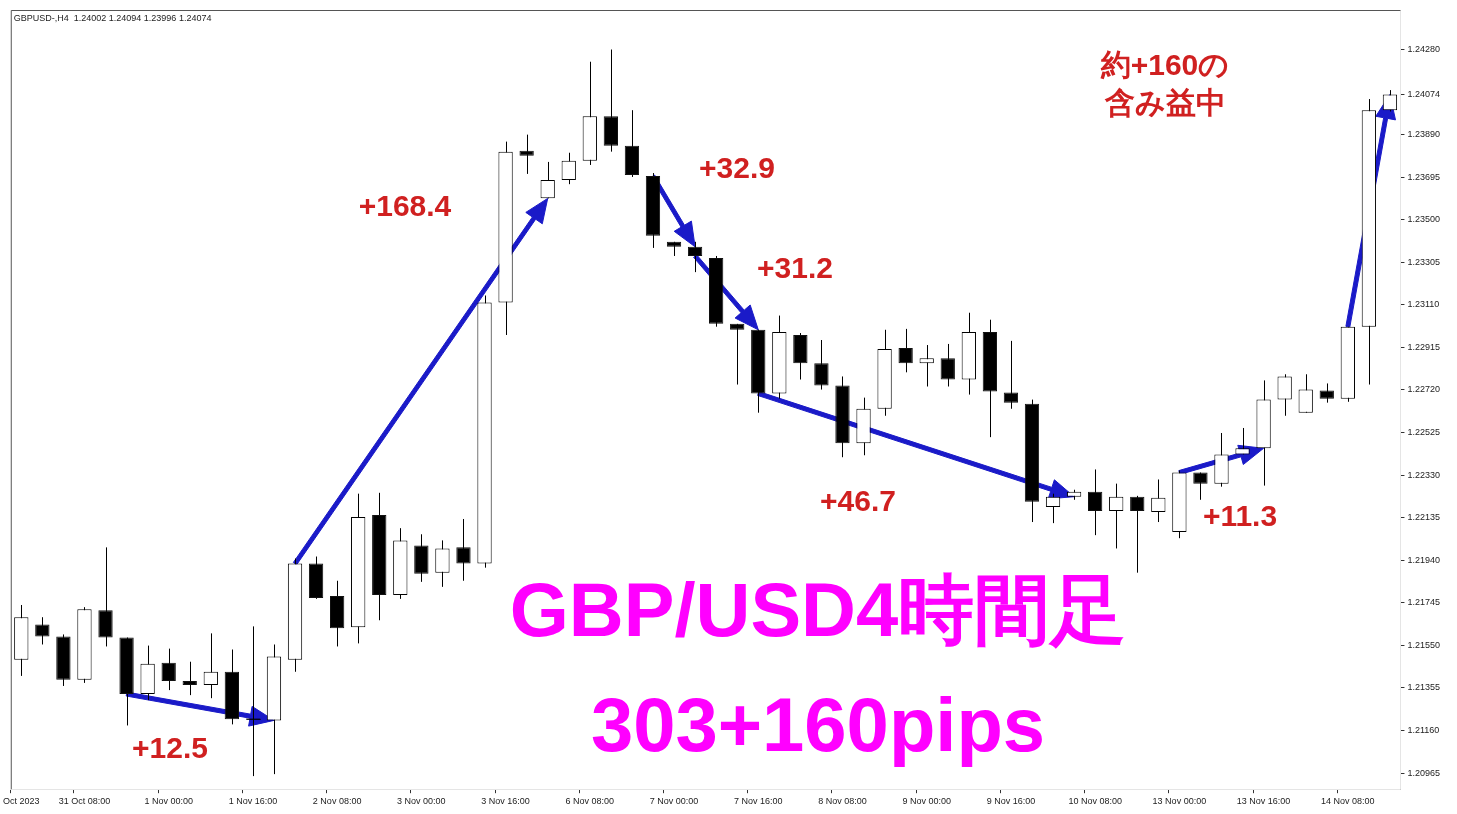 Image resolution: width=1457 pixels, height=814 pixels. Describe the element at coordinates (1348, 801) in the screenshot. I see `x-tick-label: 14 Nov 08:00` at that location.